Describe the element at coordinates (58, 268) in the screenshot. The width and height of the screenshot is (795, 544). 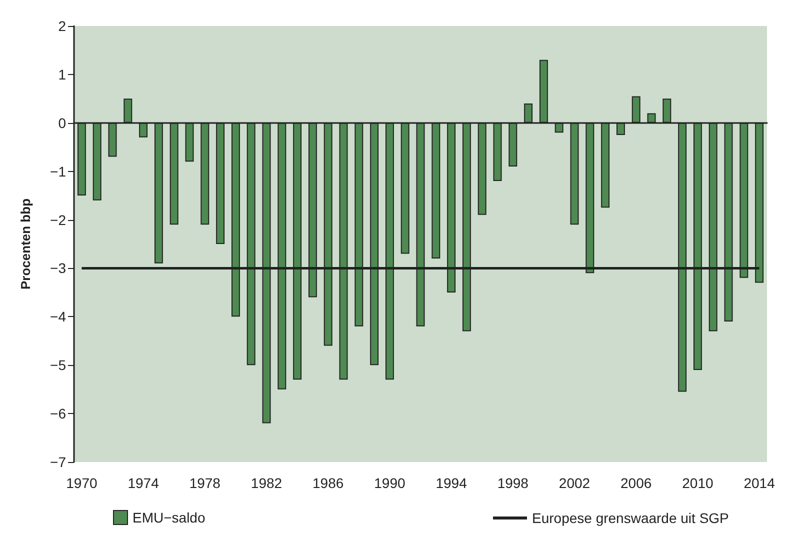
I see `y-tick-label: −3` at that location.